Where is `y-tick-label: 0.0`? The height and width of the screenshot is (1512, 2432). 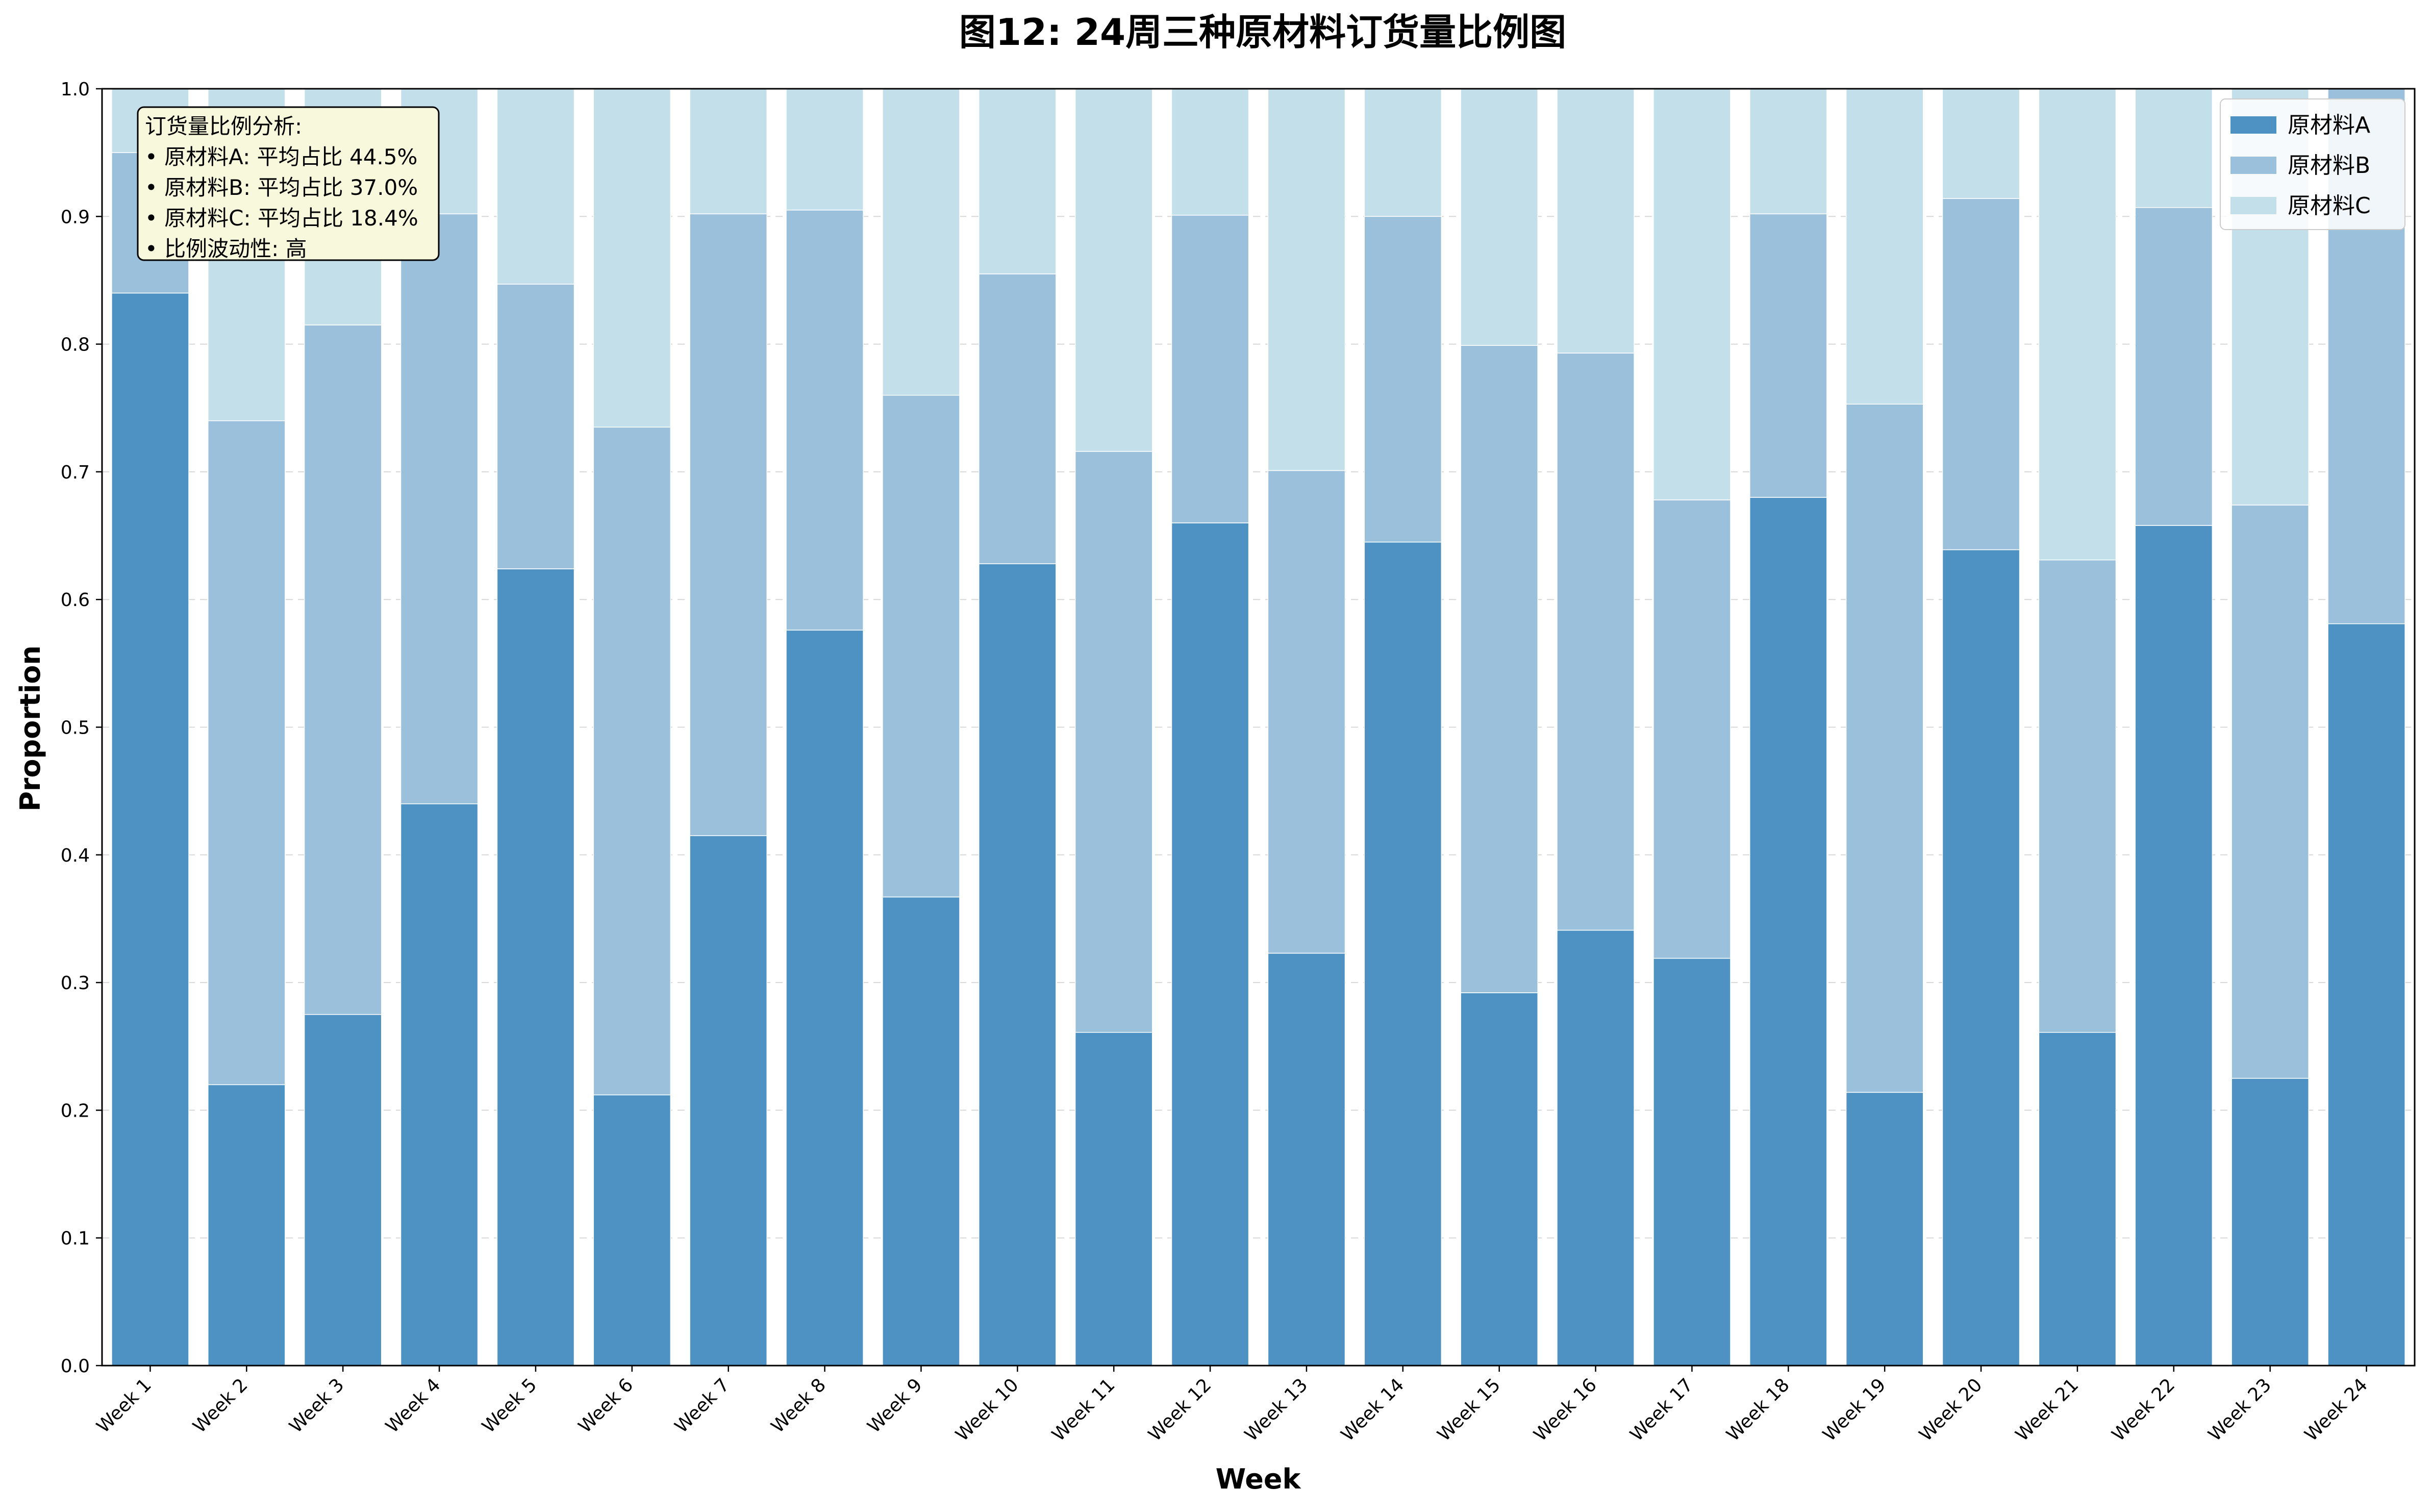 y-tick-label: 0.0 is located at coordinates (75, 1367).